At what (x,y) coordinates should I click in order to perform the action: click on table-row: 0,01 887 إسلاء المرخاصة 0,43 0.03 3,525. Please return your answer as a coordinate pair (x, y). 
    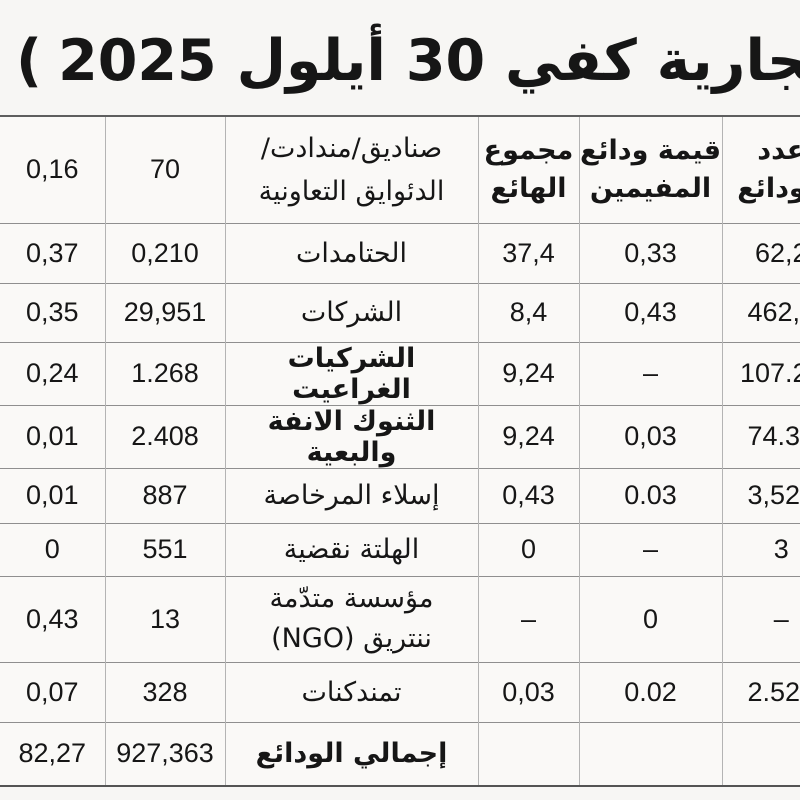
    Looking at the image, I should click on (400, 495).